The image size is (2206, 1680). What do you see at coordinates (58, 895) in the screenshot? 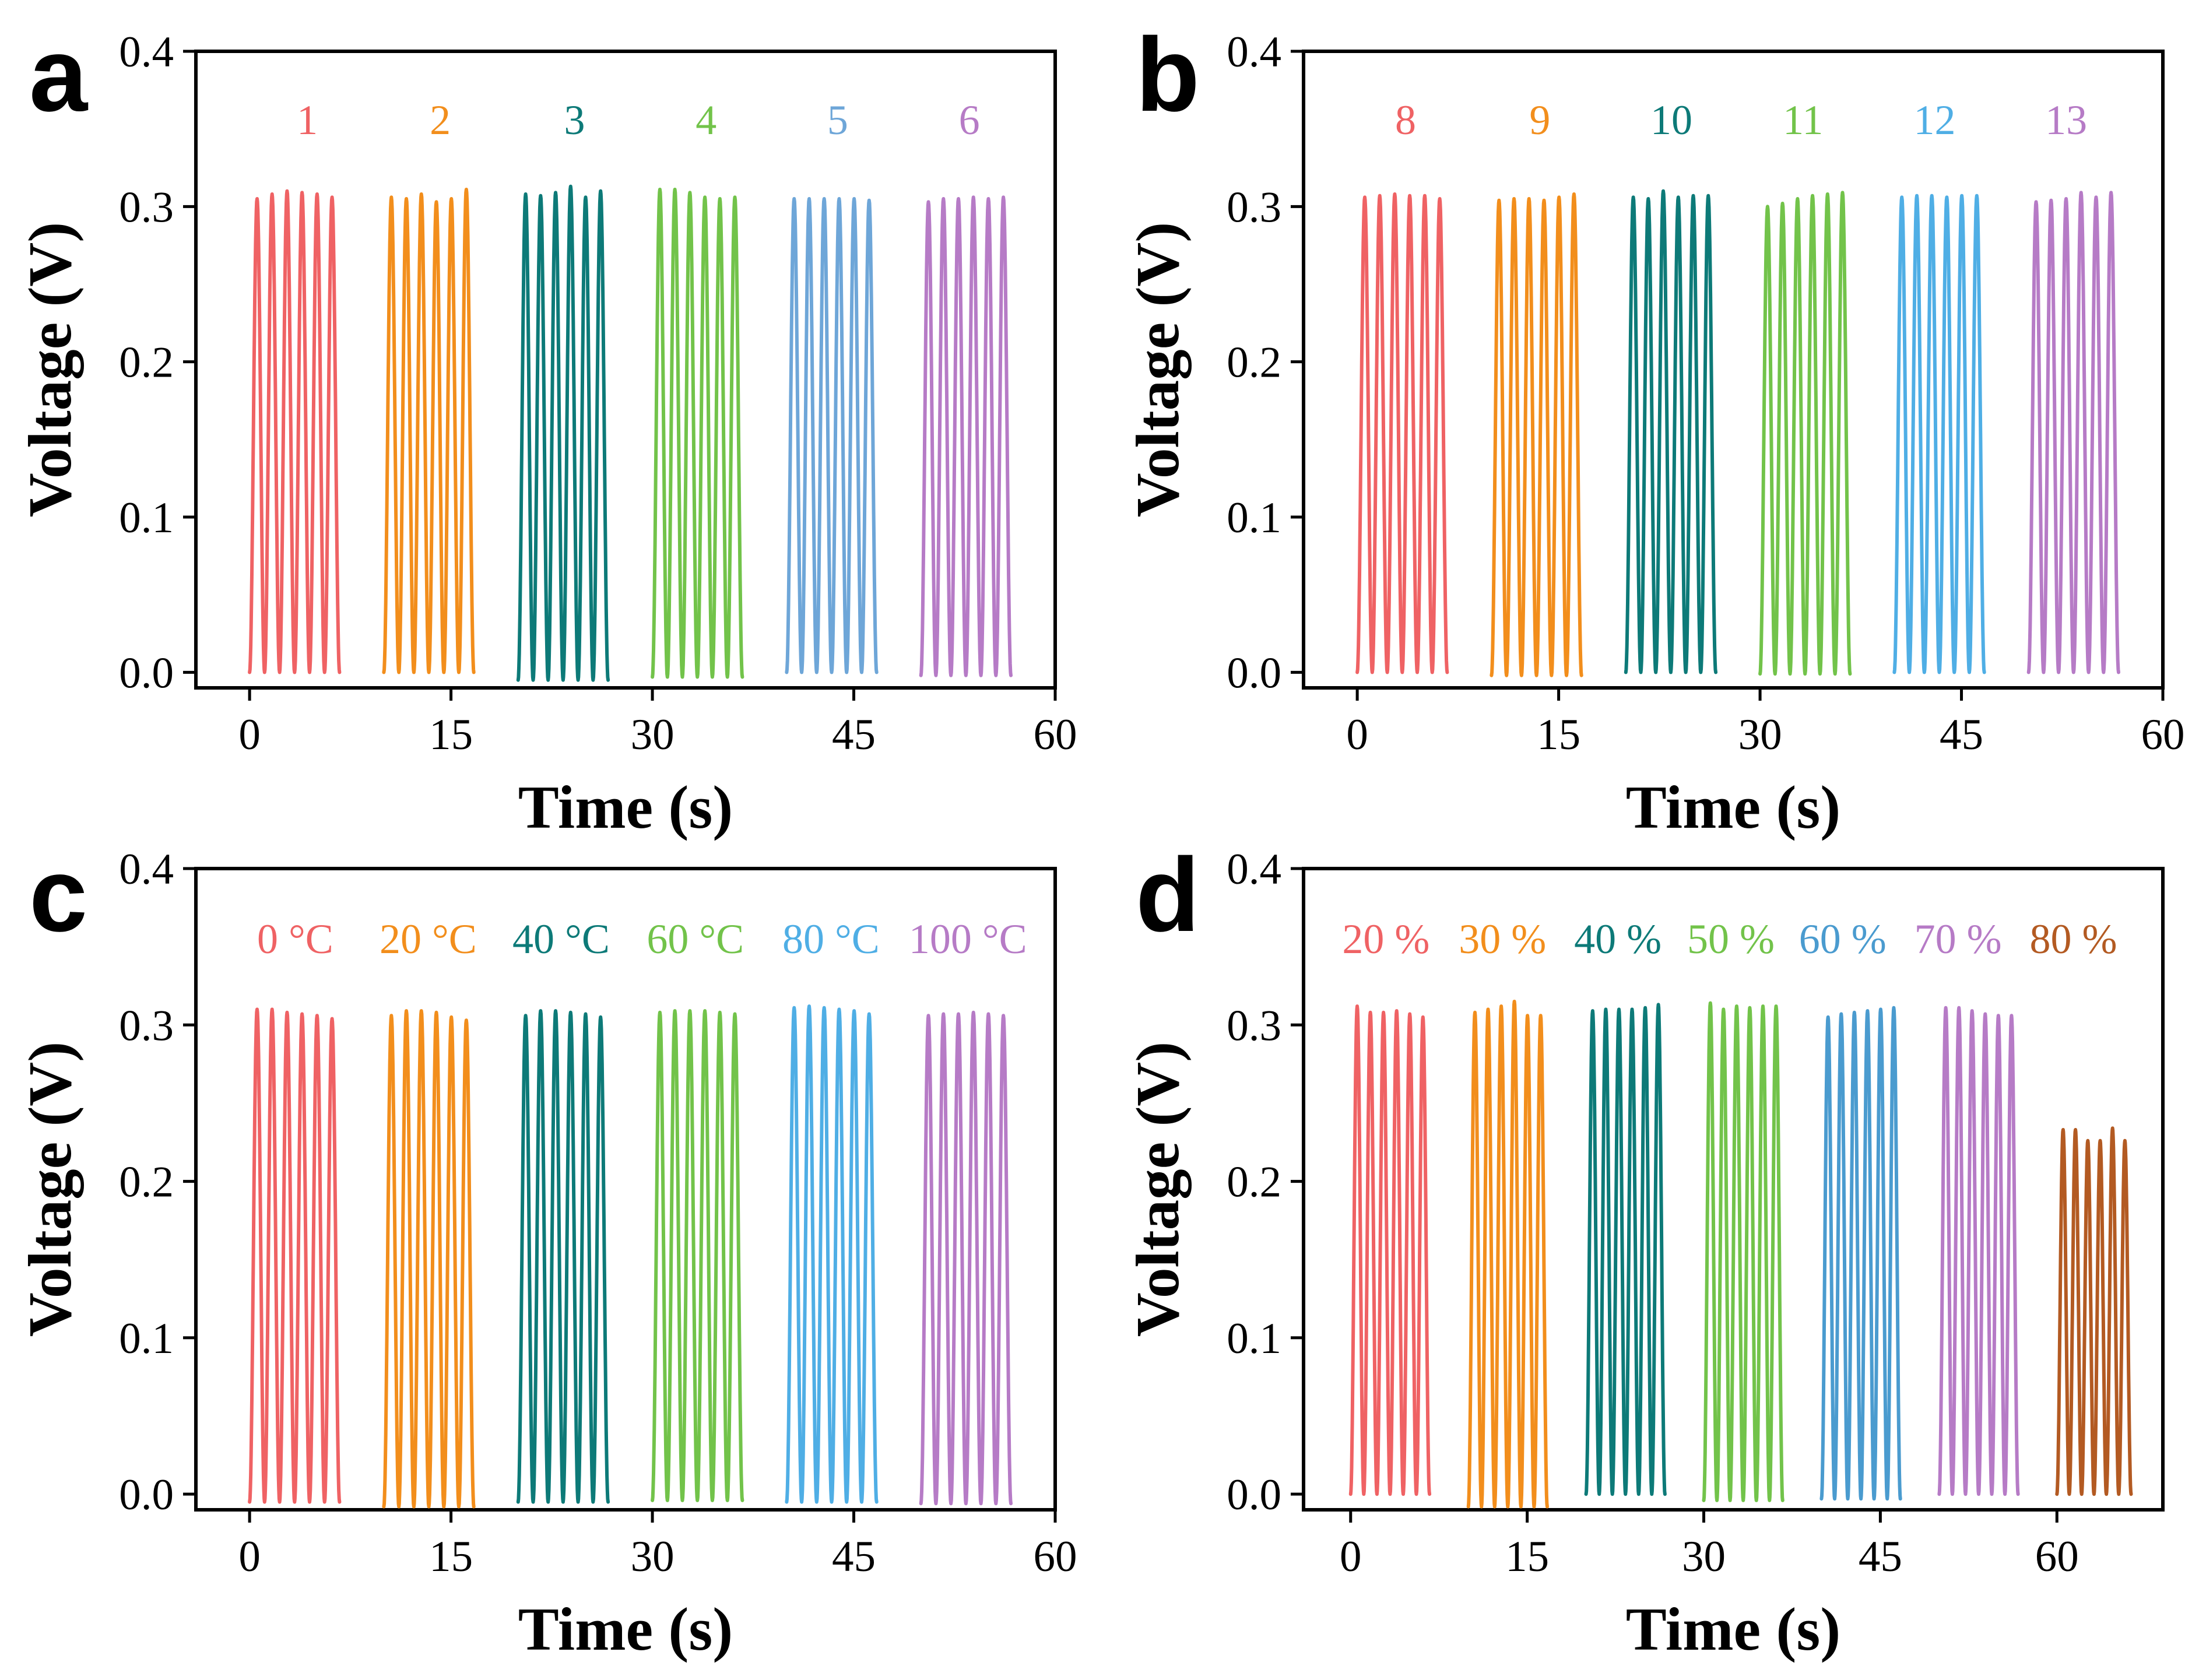
I see `panel-letter: c` at bounding box center [58, 895].